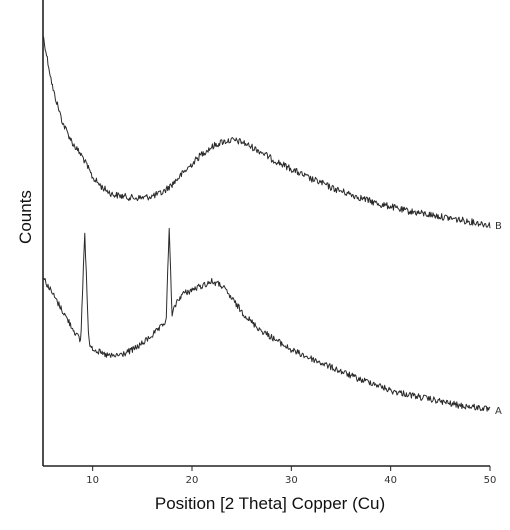  I want to click on x-tick-label-10: 10, so click(92, 480).